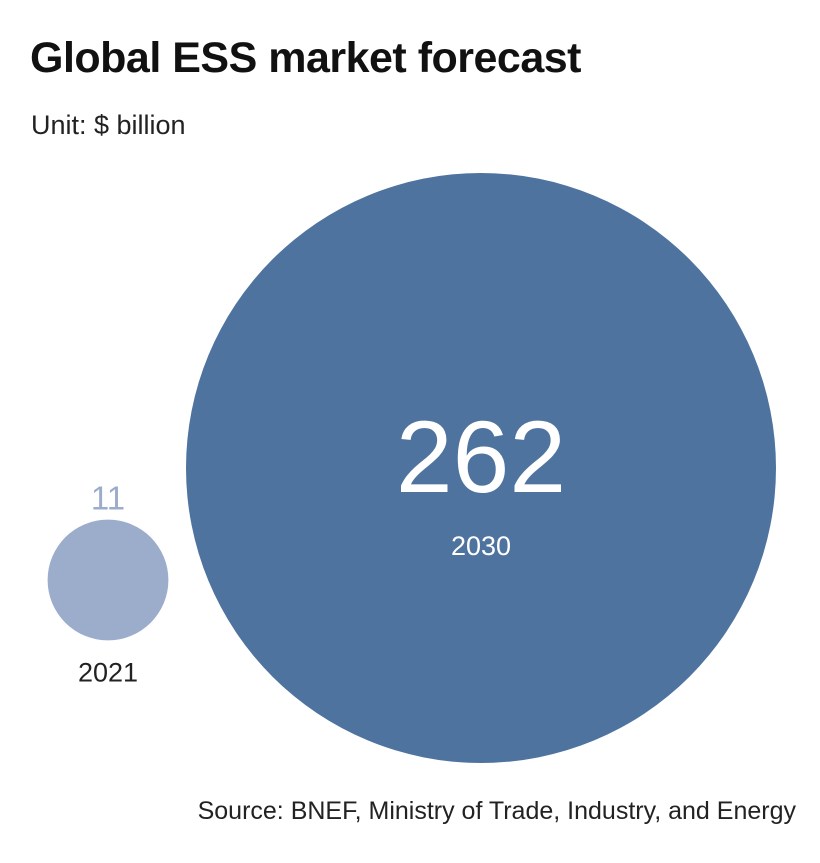  I want to click on value-label-2021: 11, so click(108, 498).